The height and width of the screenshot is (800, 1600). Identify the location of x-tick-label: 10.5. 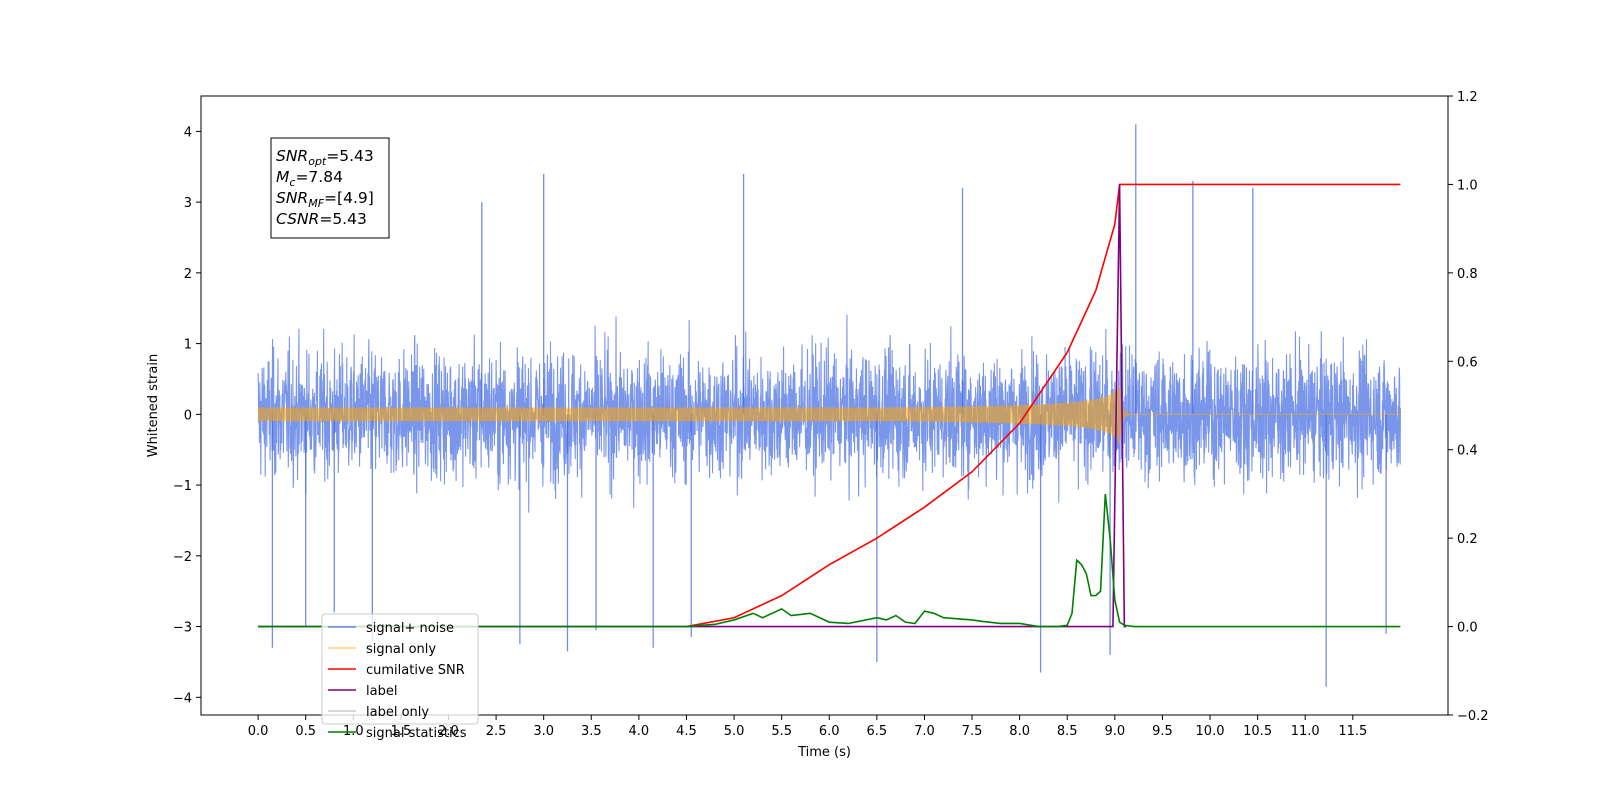
(1257, 731).